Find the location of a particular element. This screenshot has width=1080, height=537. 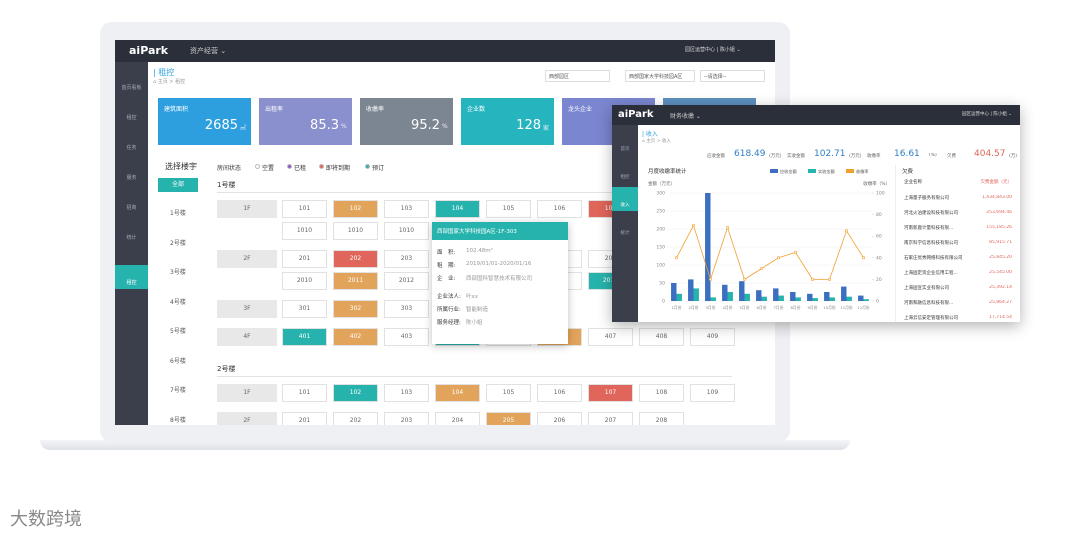

room-cell: 205 is located at coordinates (508, 418).